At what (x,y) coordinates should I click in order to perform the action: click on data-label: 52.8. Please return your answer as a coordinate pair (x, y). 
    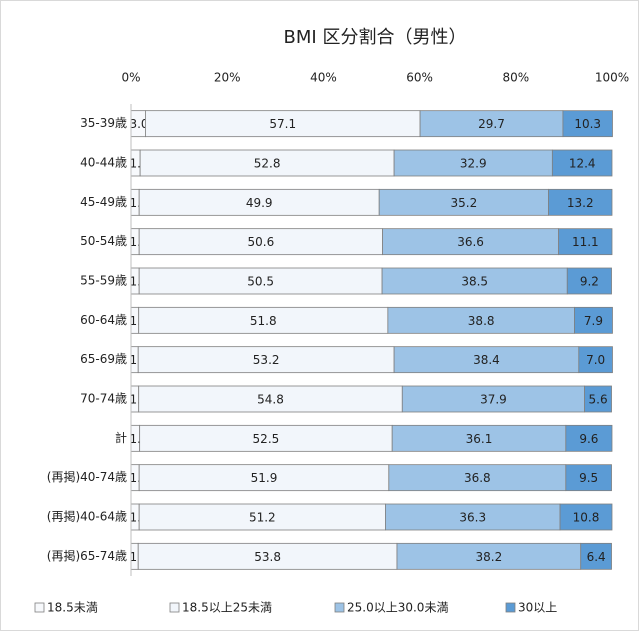
    Looking at the image, I should click on (267, 164).